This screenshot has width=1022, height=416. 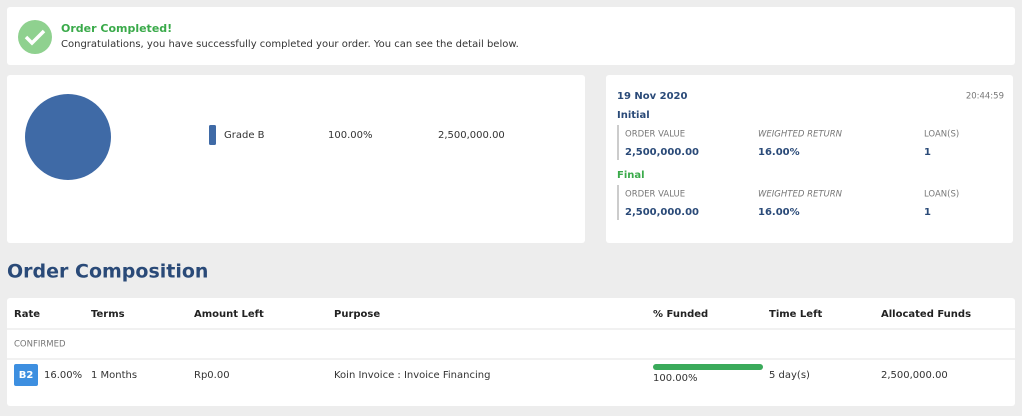 What do you see at coordinates (789, 375) in the screenshot?
I see `time-left: 5 day(s)` at bounding box center [789, 375].